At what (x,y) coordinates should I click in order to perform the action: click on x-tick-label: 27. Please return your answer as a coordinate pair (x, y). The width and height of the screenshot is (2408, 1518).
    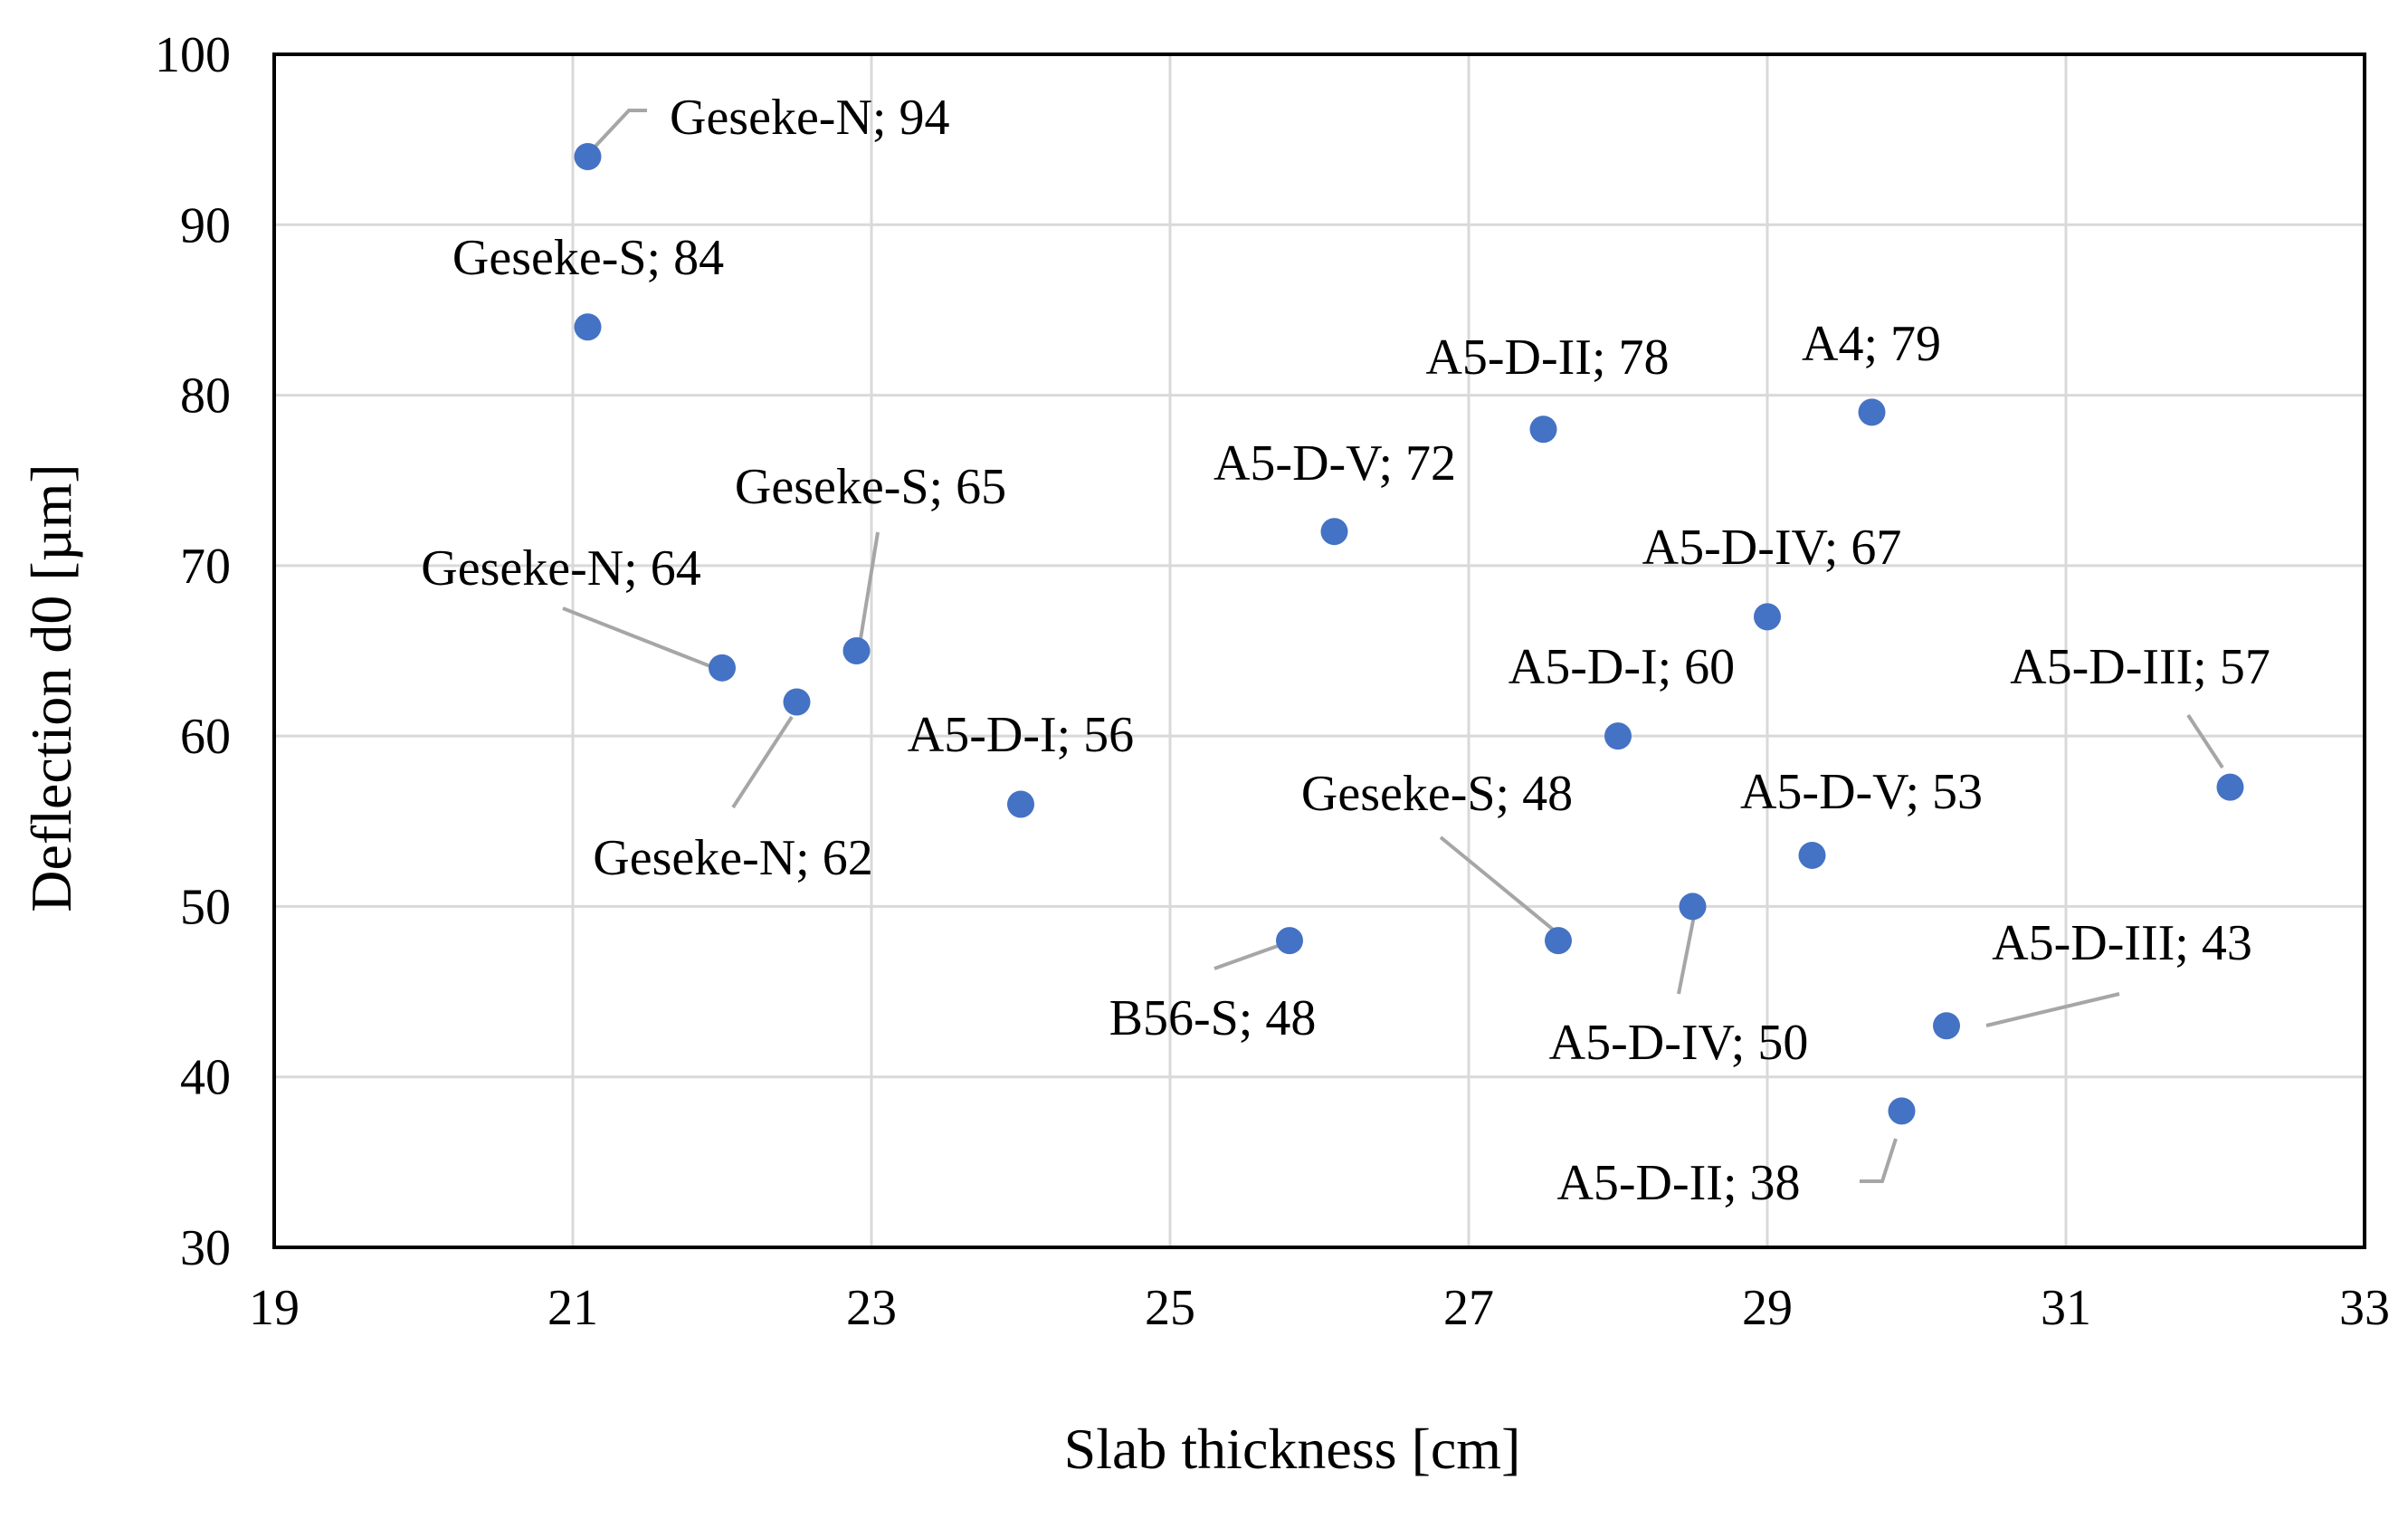
    Looking at the image, I should click on (1468, 1308).